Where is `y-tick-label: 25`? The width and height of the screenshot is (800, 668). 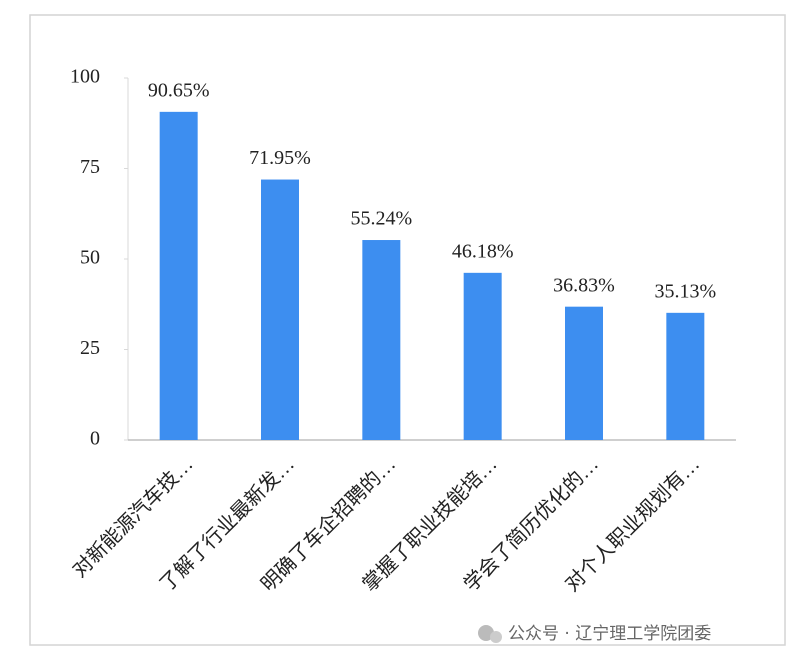
y-tick-label: 25 is located at coordinates (90, 348).